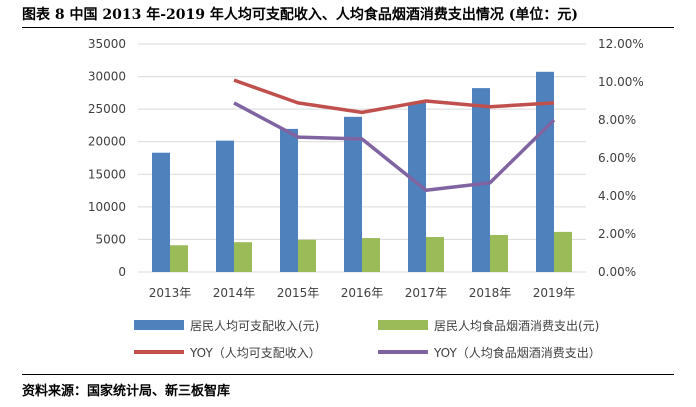 This screenshot has height=407, width=696. I want to click on left-tick-label: 35000, so click(107, 44).